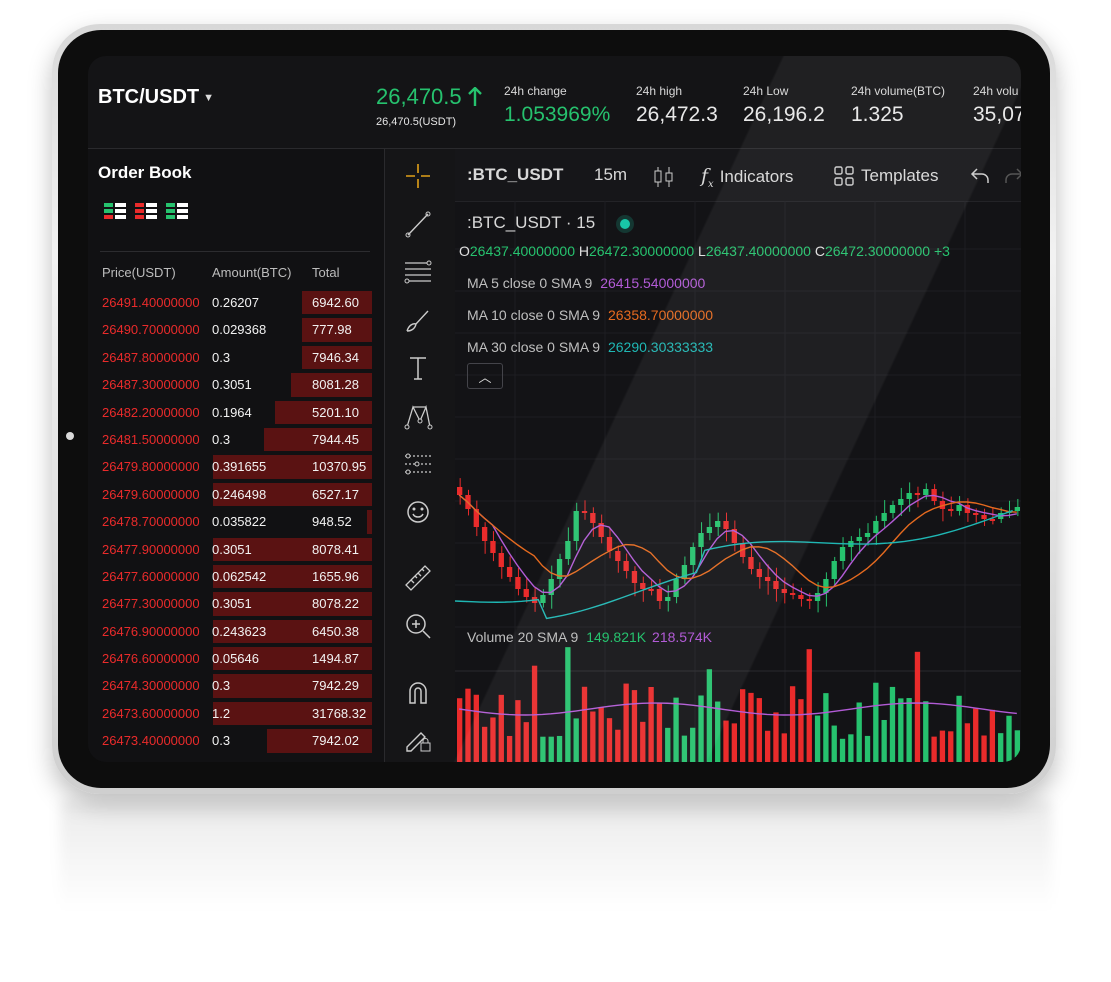 This screenshot has width=1111, height=982. Describe the element at coordinates (221, 439) in the screenshot. I see `row-amount: 0.3` at that location.